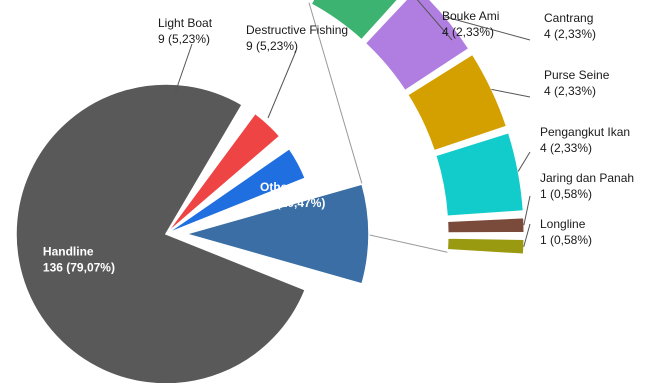  Describe the element at coordinates (524, 161) in the screenshot. I see `leader-pengangkut-ikan` at that location.